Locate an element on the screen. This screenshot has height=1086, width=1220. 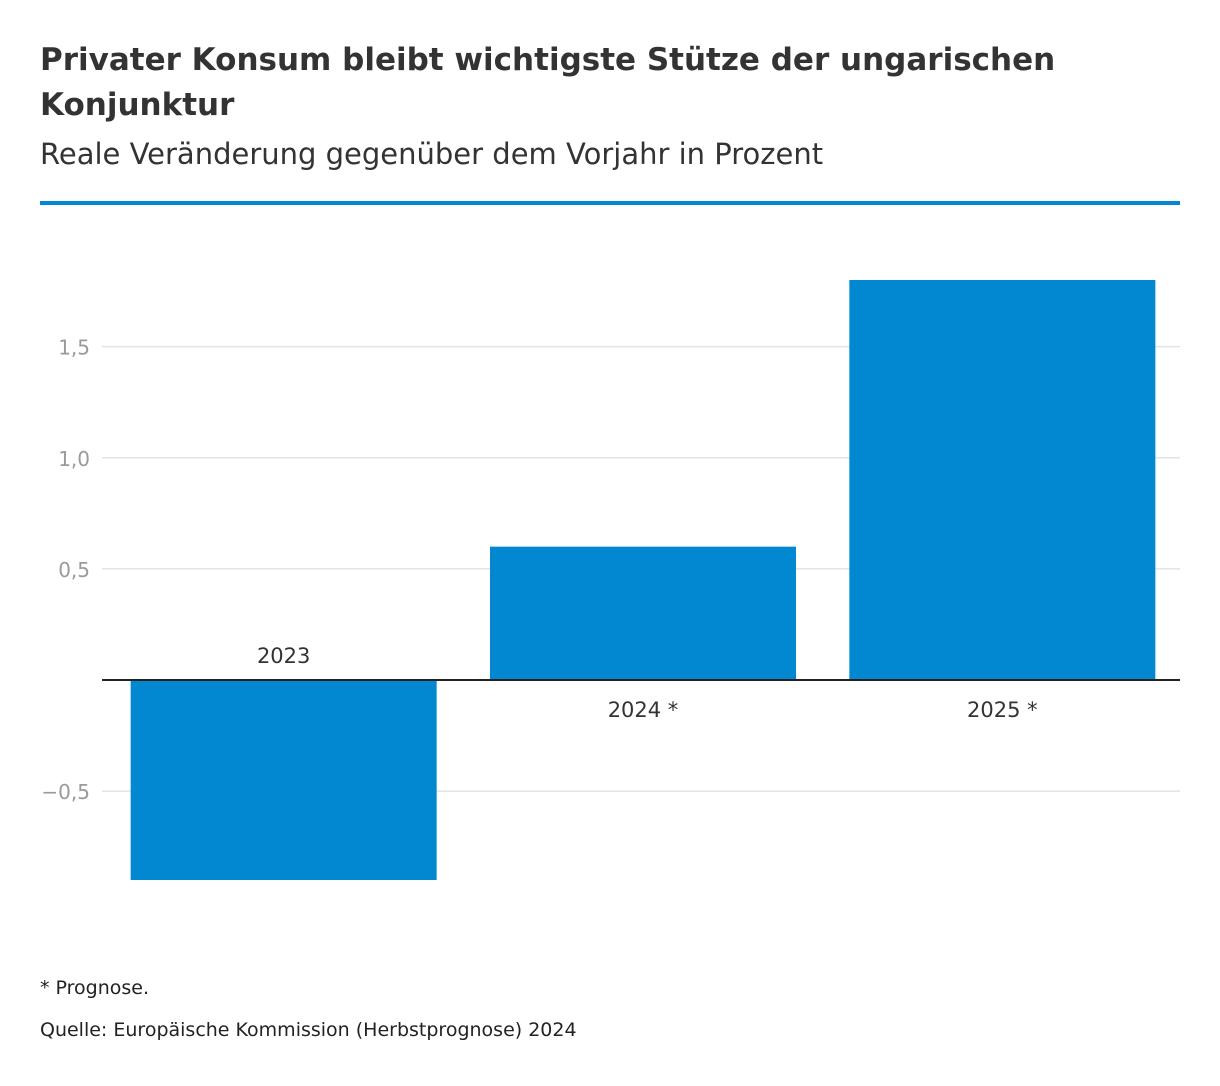
y-tick-label: −0,5 is located at coordinates (65, 792).